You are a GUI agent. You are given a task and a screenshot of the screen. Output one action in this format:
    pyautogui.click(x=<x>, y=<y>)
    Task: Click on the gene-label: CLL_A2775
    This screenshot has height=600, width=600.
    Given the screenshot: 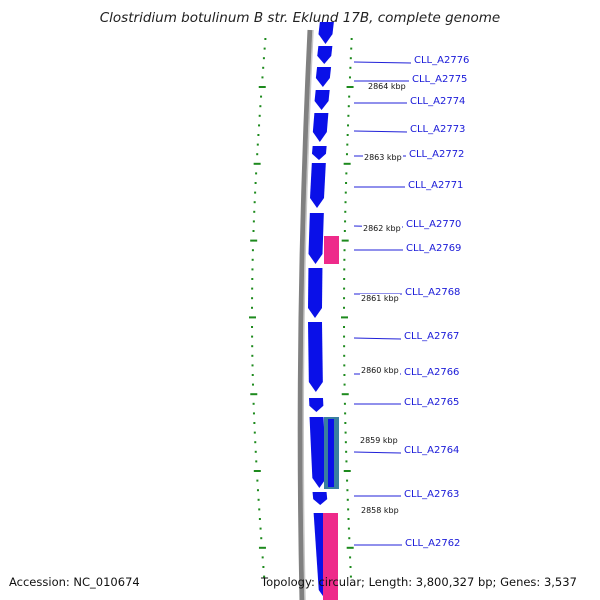 What is the action you would take?
    pyautogui.click(x=440, y=79)
    